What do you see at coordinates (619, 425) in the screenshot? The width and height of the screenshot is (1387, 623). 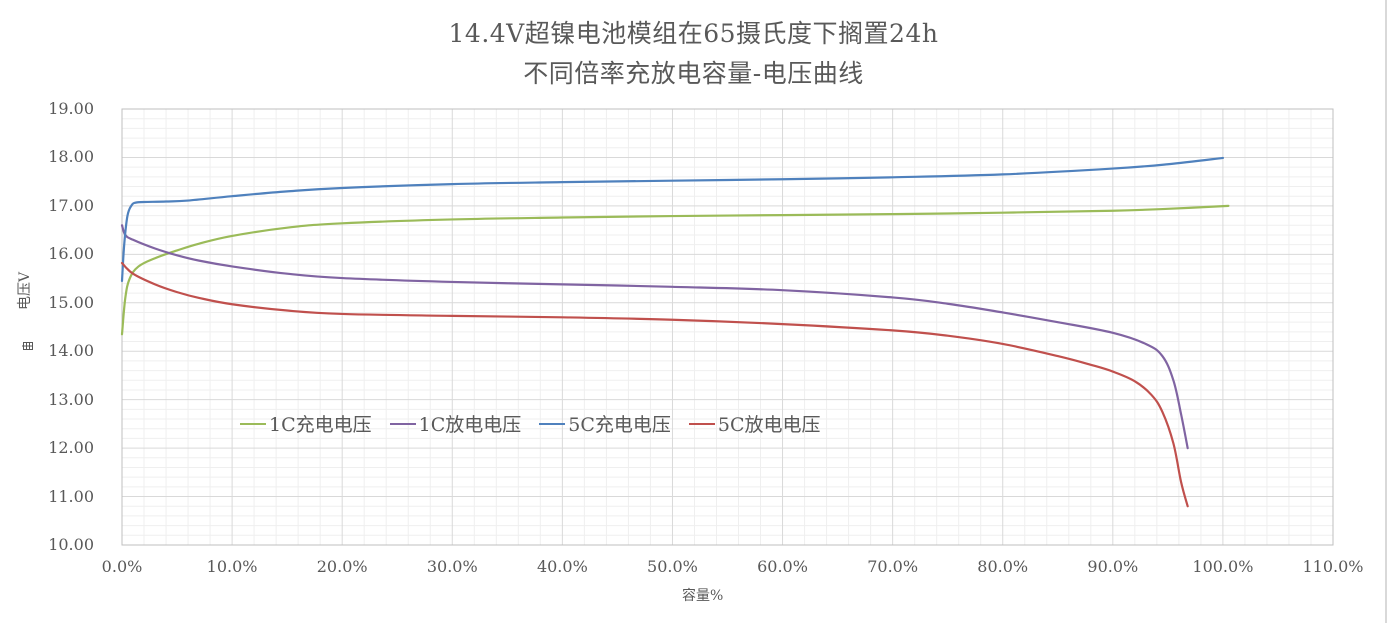 I see `legend-label: 5C充电电压` at bounding box center [619, 425].